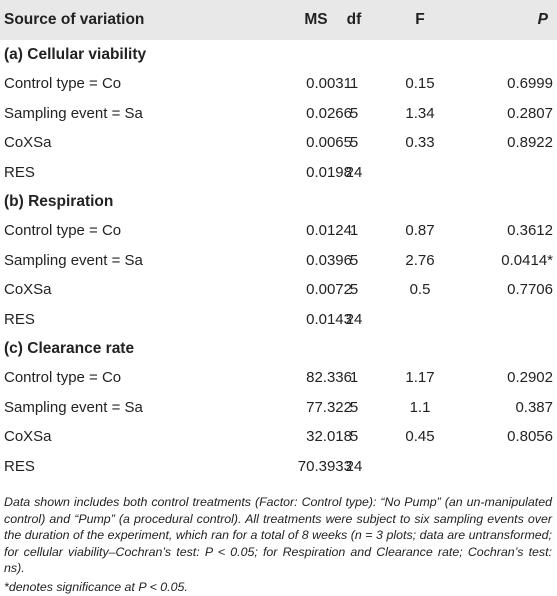 The image size is (557, 596). I want to click on table-row: Sampling event = Sa 5 77.322 1.1 0.387, so click(278, 408).